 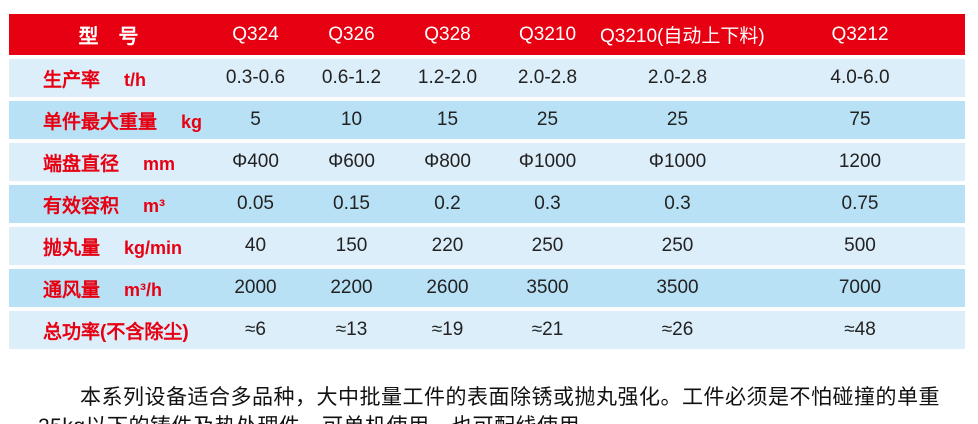 I want to click on spec-value-cell: 150, so click(x=351, y=245).